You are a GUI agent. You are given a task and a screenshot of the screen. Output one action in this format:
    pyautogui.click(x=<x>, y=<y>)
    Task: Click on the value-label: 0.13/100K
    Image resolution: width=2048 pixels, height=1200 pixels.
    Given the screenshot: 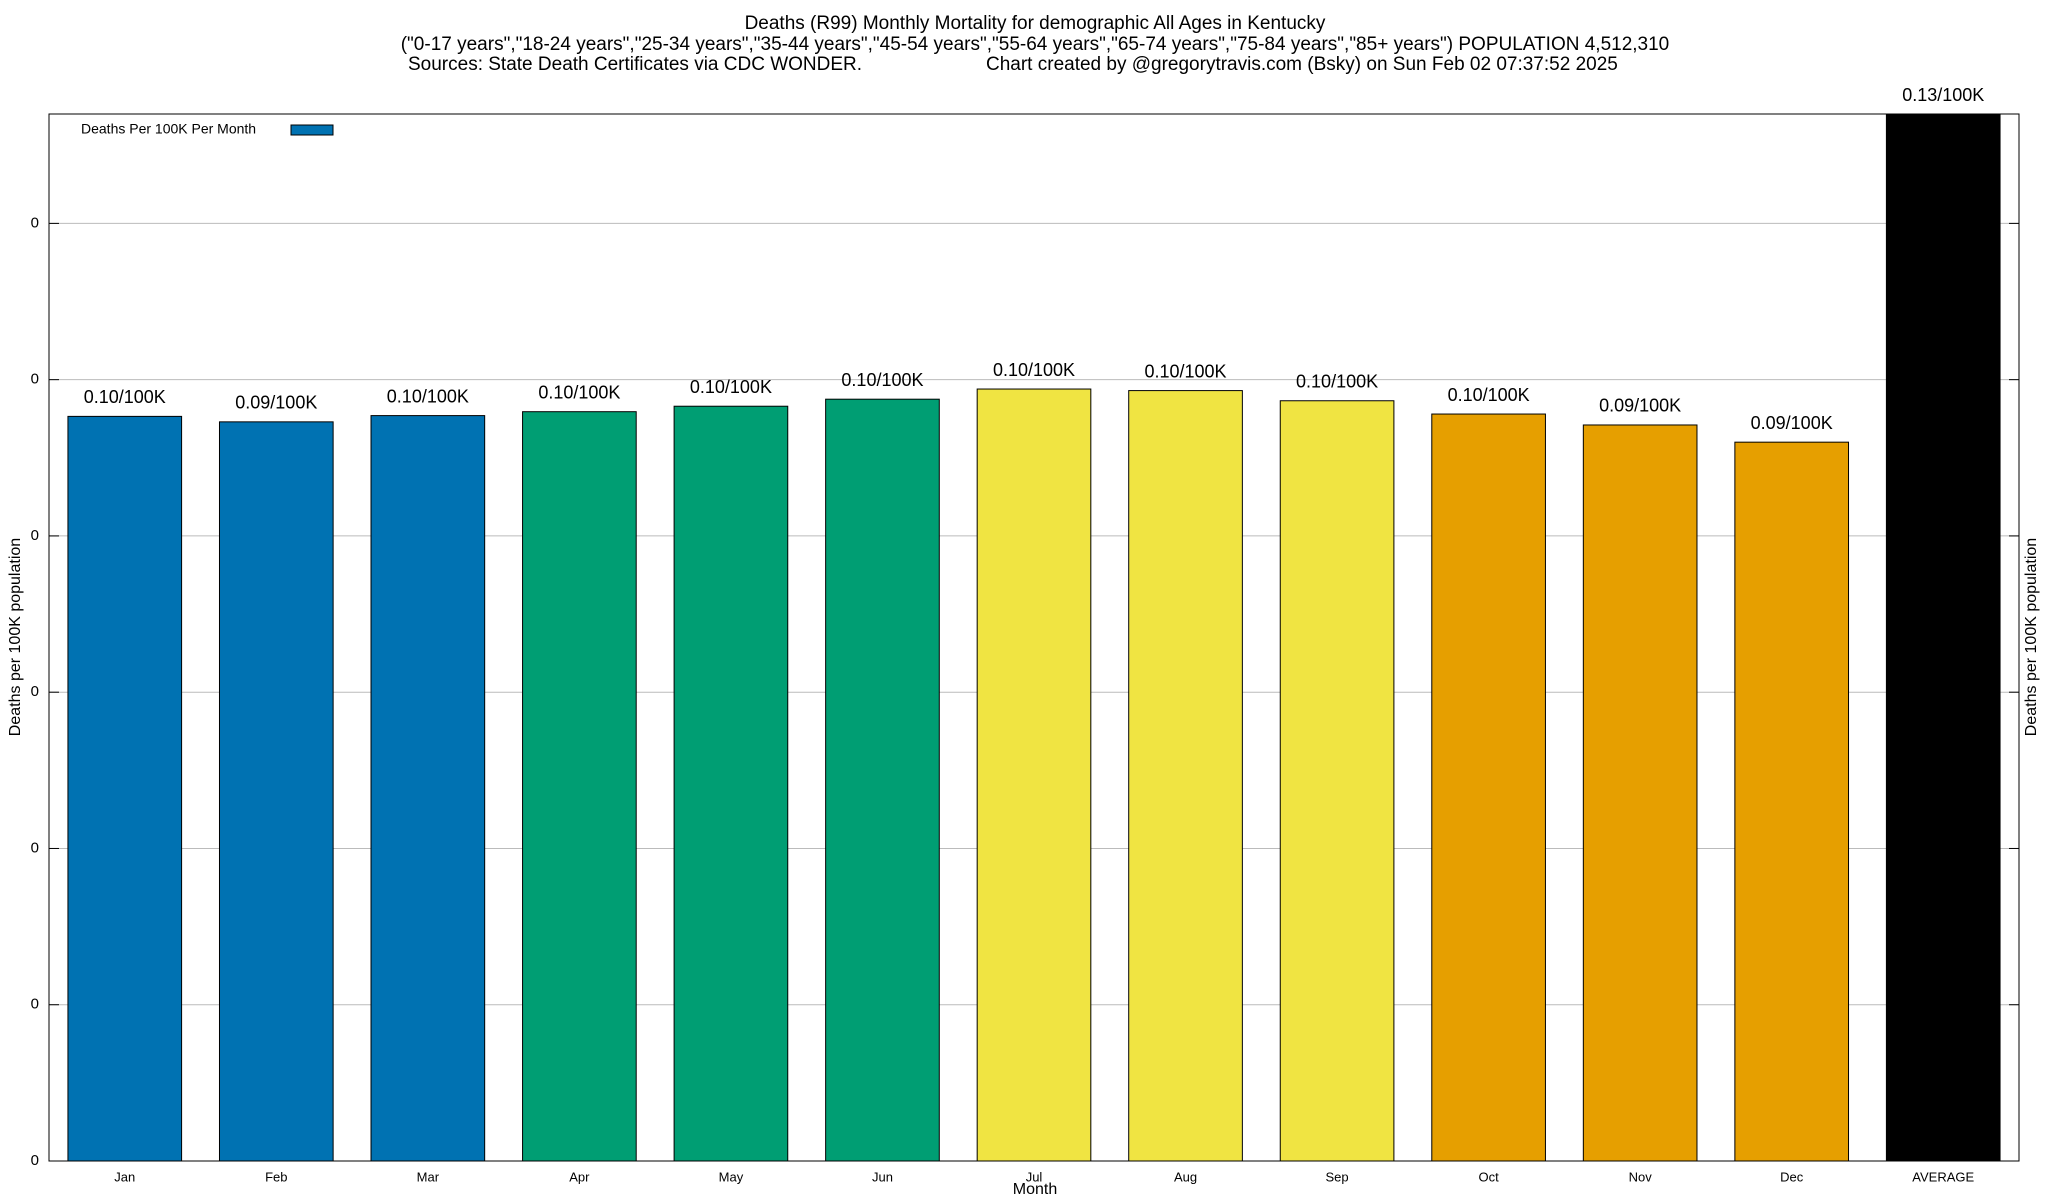 What is the action you would take?
    pyautogui.click(x=1943, y=95)
    